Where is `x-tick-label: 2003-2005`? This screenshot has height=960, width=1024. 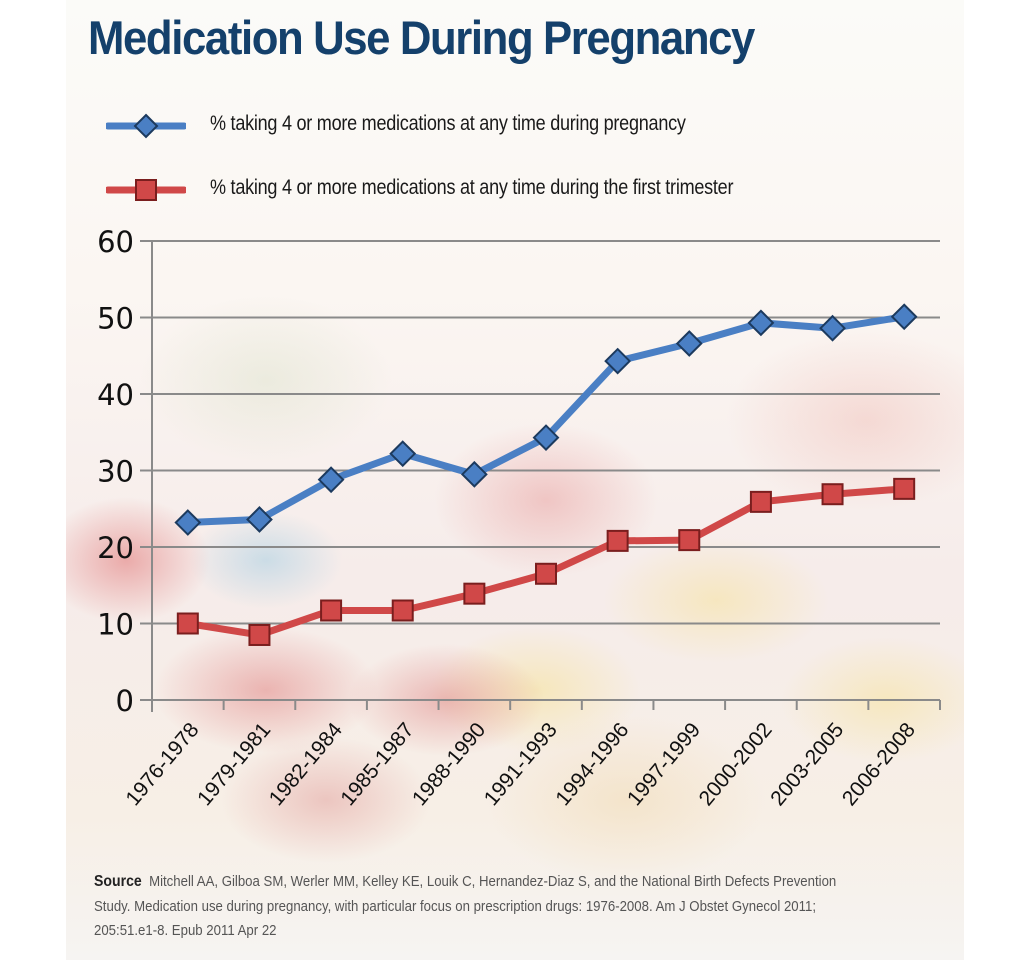 x-tick-label: 2003-2005 is located at coordinates (807, 764).